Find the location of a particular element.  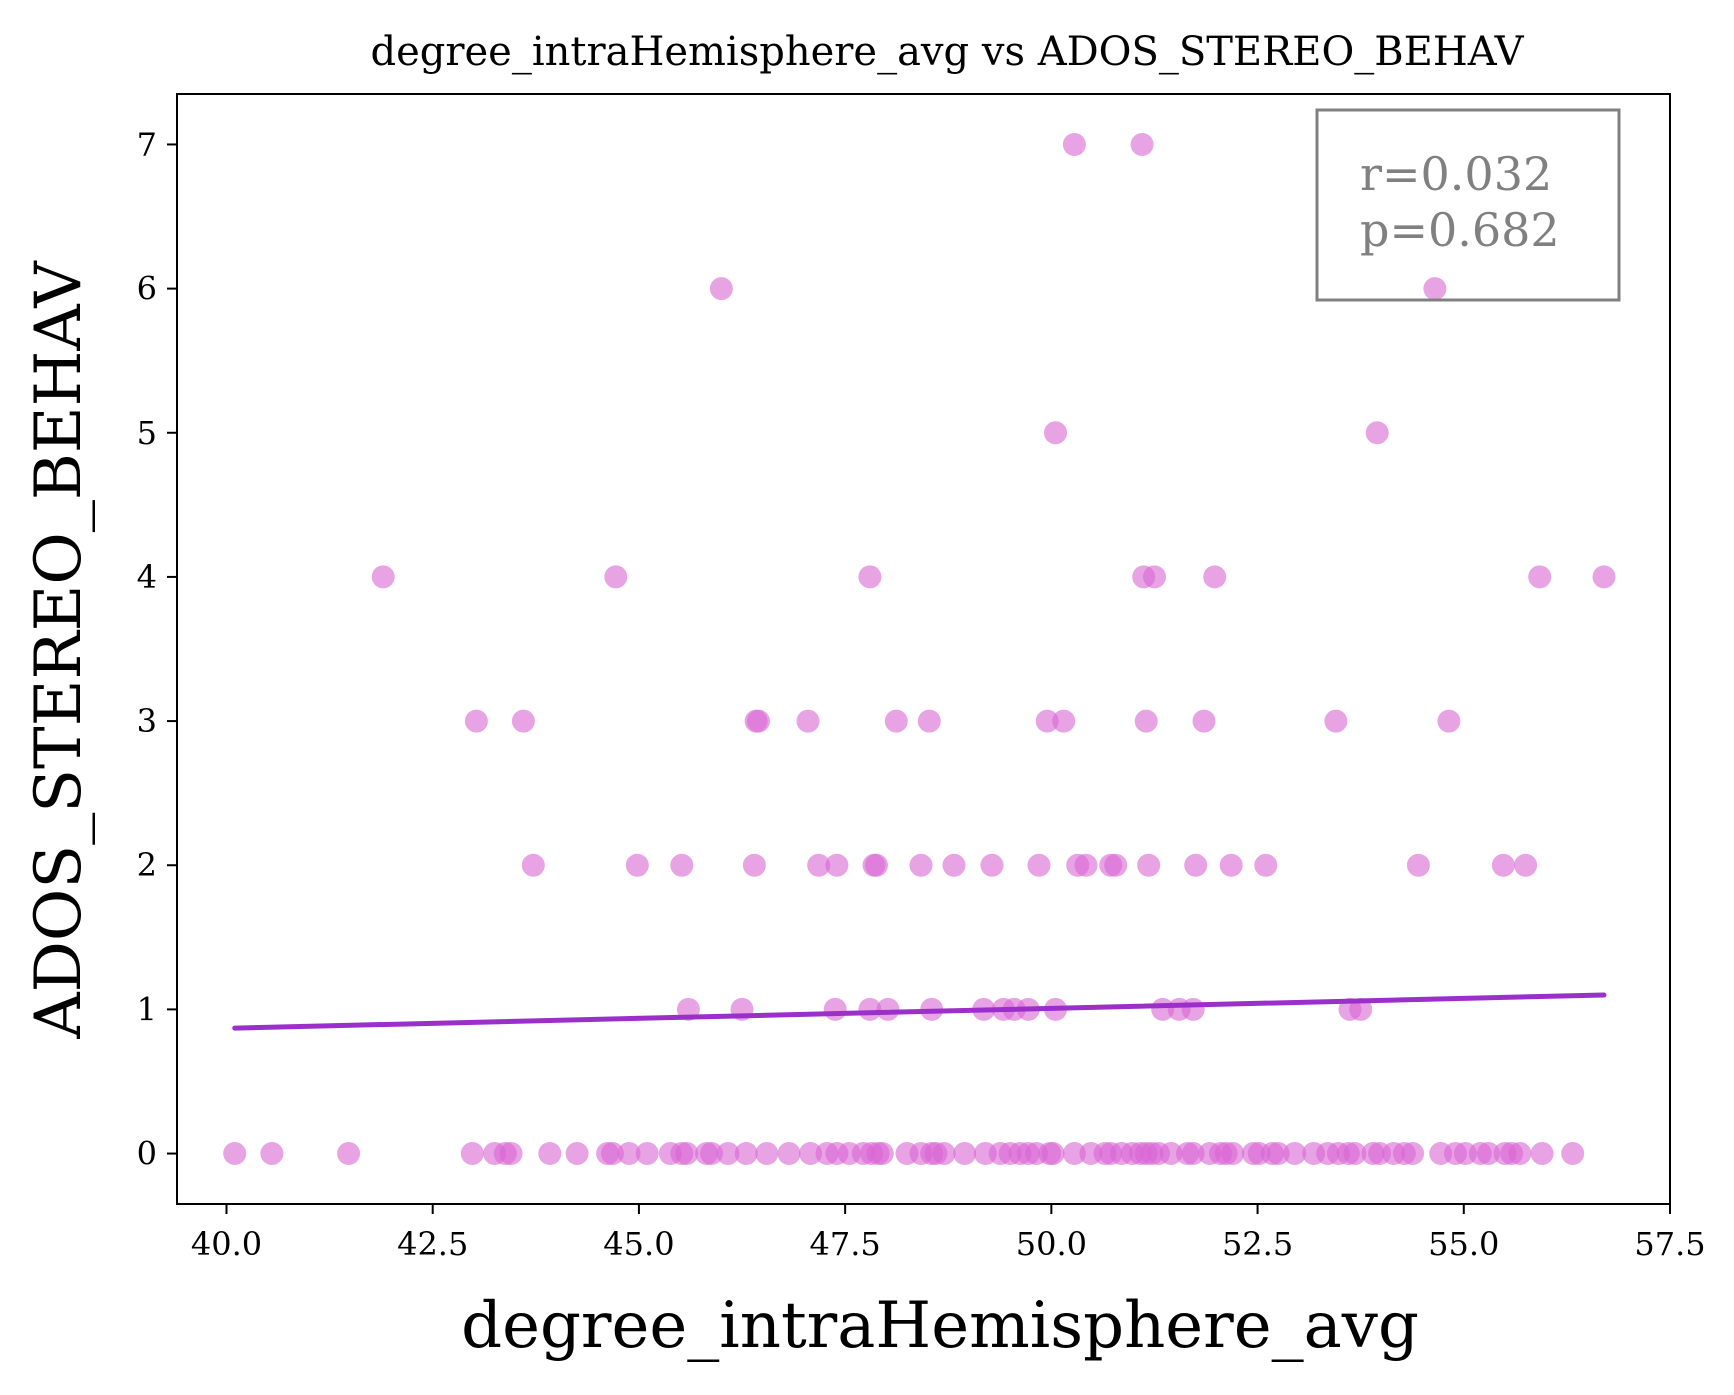

y-axis-label: ADOS_STEREO_BEHAV is located at coordinates (59, 650).